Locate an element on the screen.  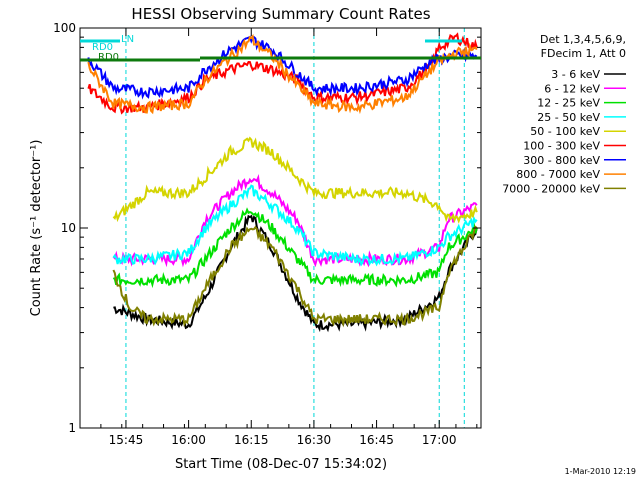
legend-header-line-2: FDecim 1, Att 0 is located at coordinates (583, 53).